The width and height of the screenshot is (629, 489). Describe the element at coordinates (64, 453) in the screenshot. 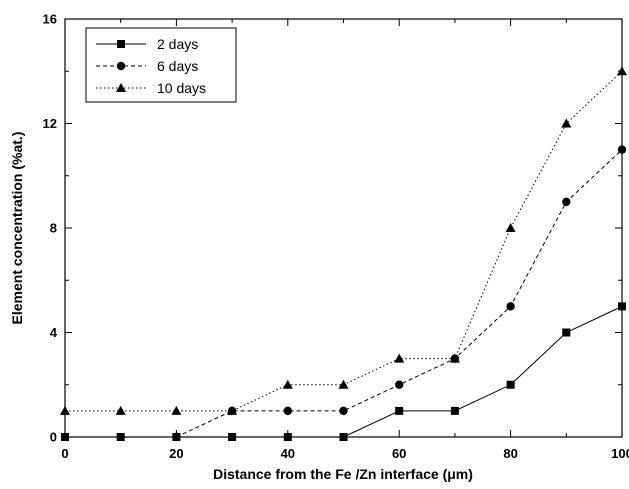

I see `x-tick-label: 0` at that location.